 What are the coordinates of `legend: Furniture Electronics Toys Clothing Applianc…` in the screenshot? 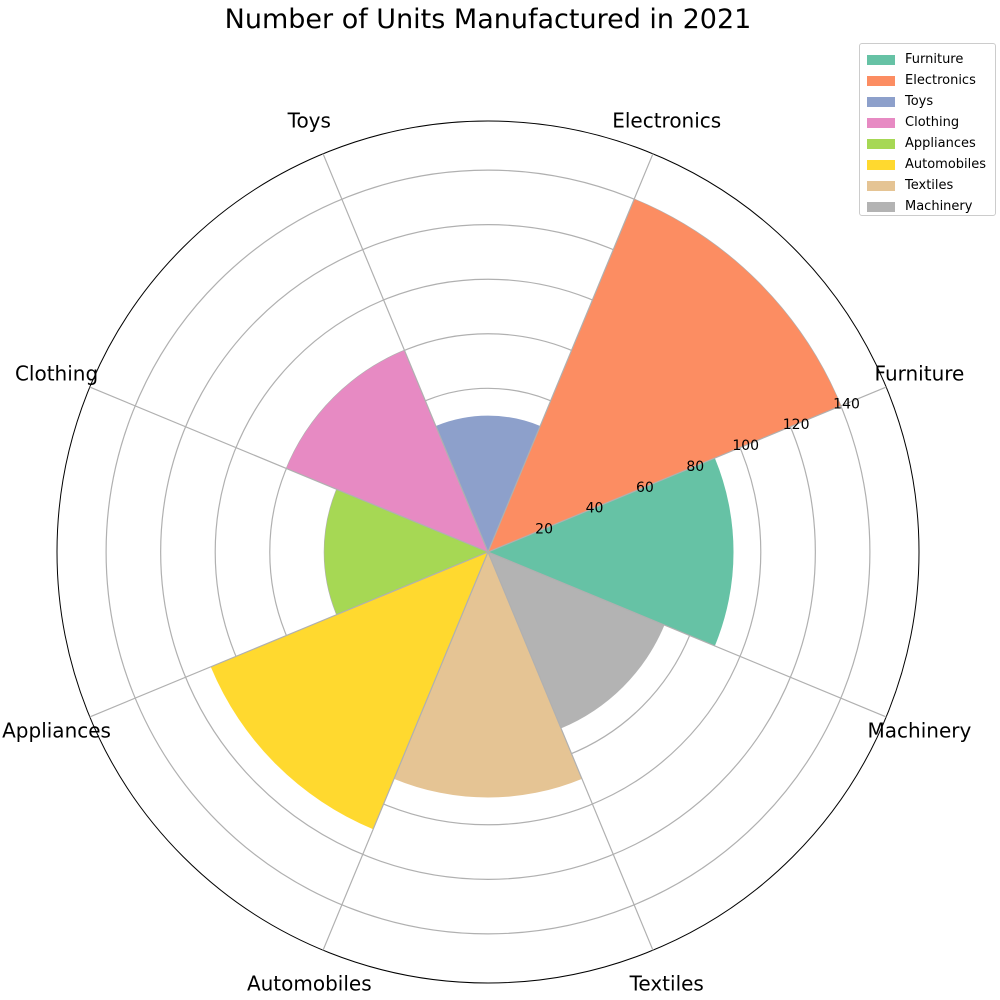 It's located at (927, 129).